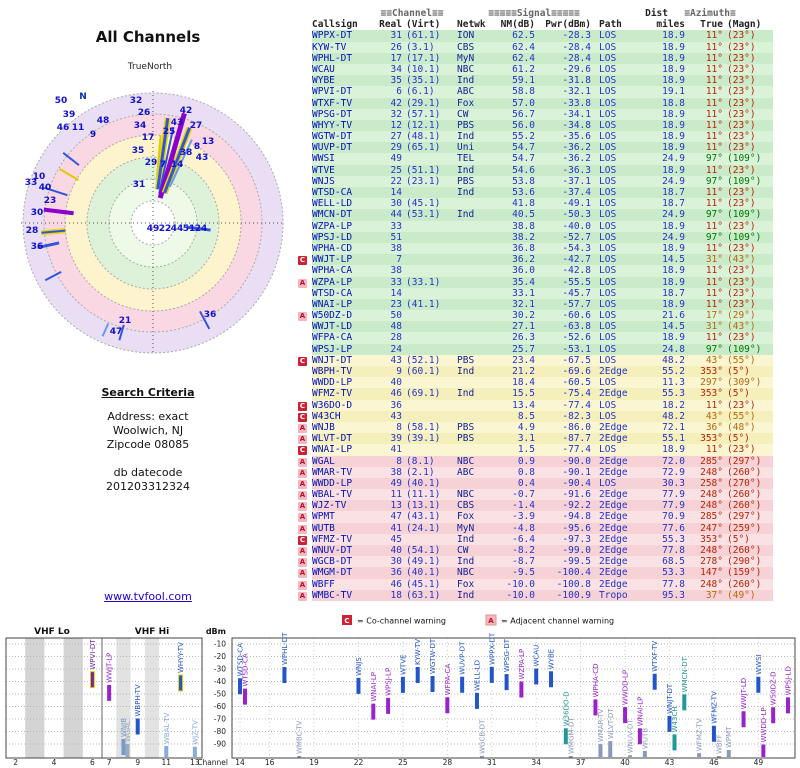 This screenshot has height=768, width=800. Describe the element at coordinates (396, 316) in the screenshot. I see `real-channel-cell: 50` at that location.